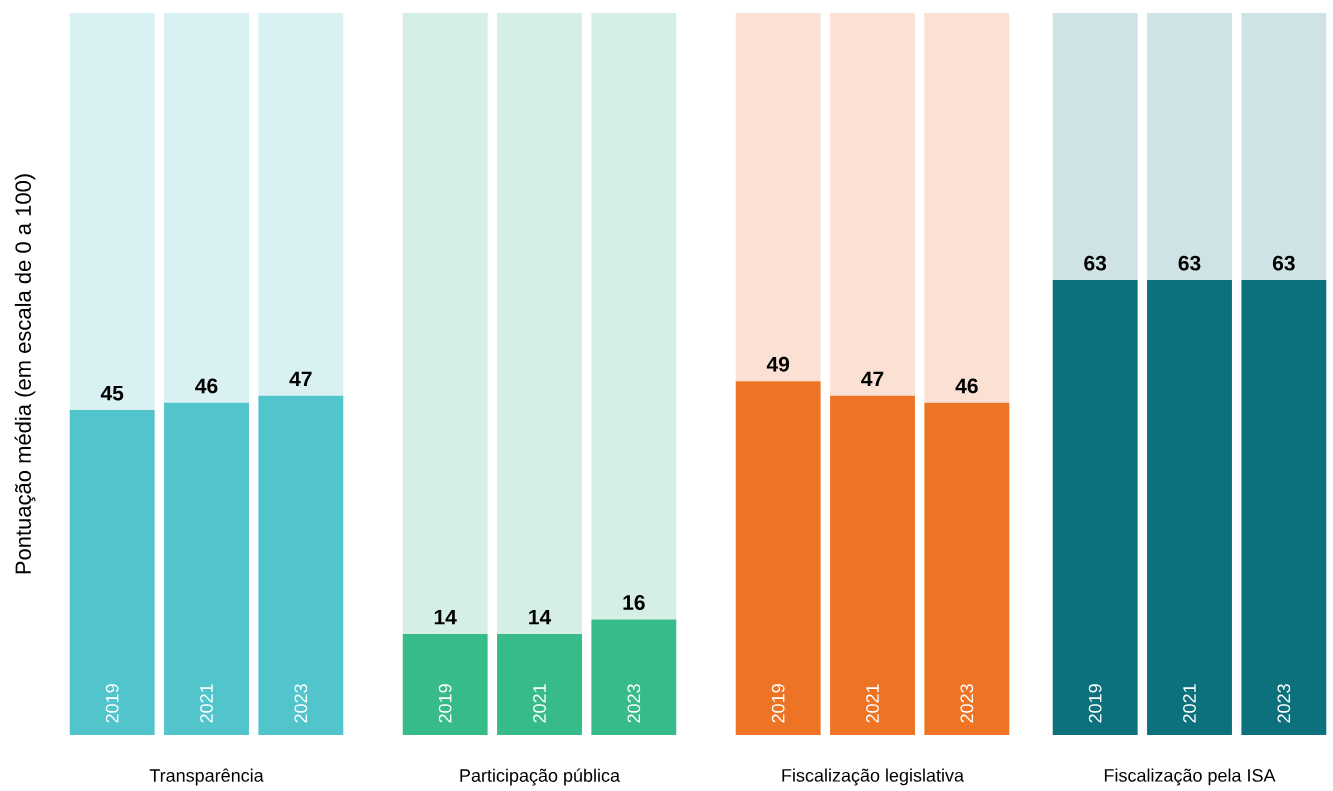  Describe the element at coordinates (206, 777) in the screenshot. I see `x-axis-title: Transparência` at that location.